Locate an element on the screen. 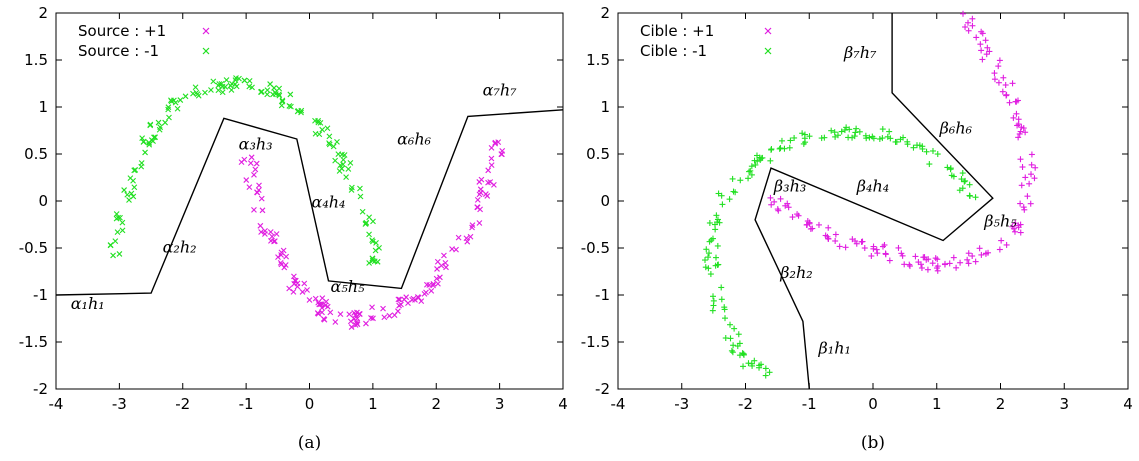 The height and width of the screenshot is (461, 1139). y-tick-label: -1.5 is located at coordinates (33, 342).